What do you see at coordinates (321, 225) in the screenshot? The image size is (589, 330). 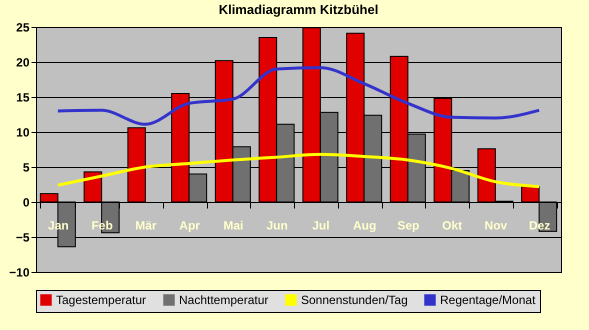 I see `x-tick-label: Jul` at bounding box center [321, 225].